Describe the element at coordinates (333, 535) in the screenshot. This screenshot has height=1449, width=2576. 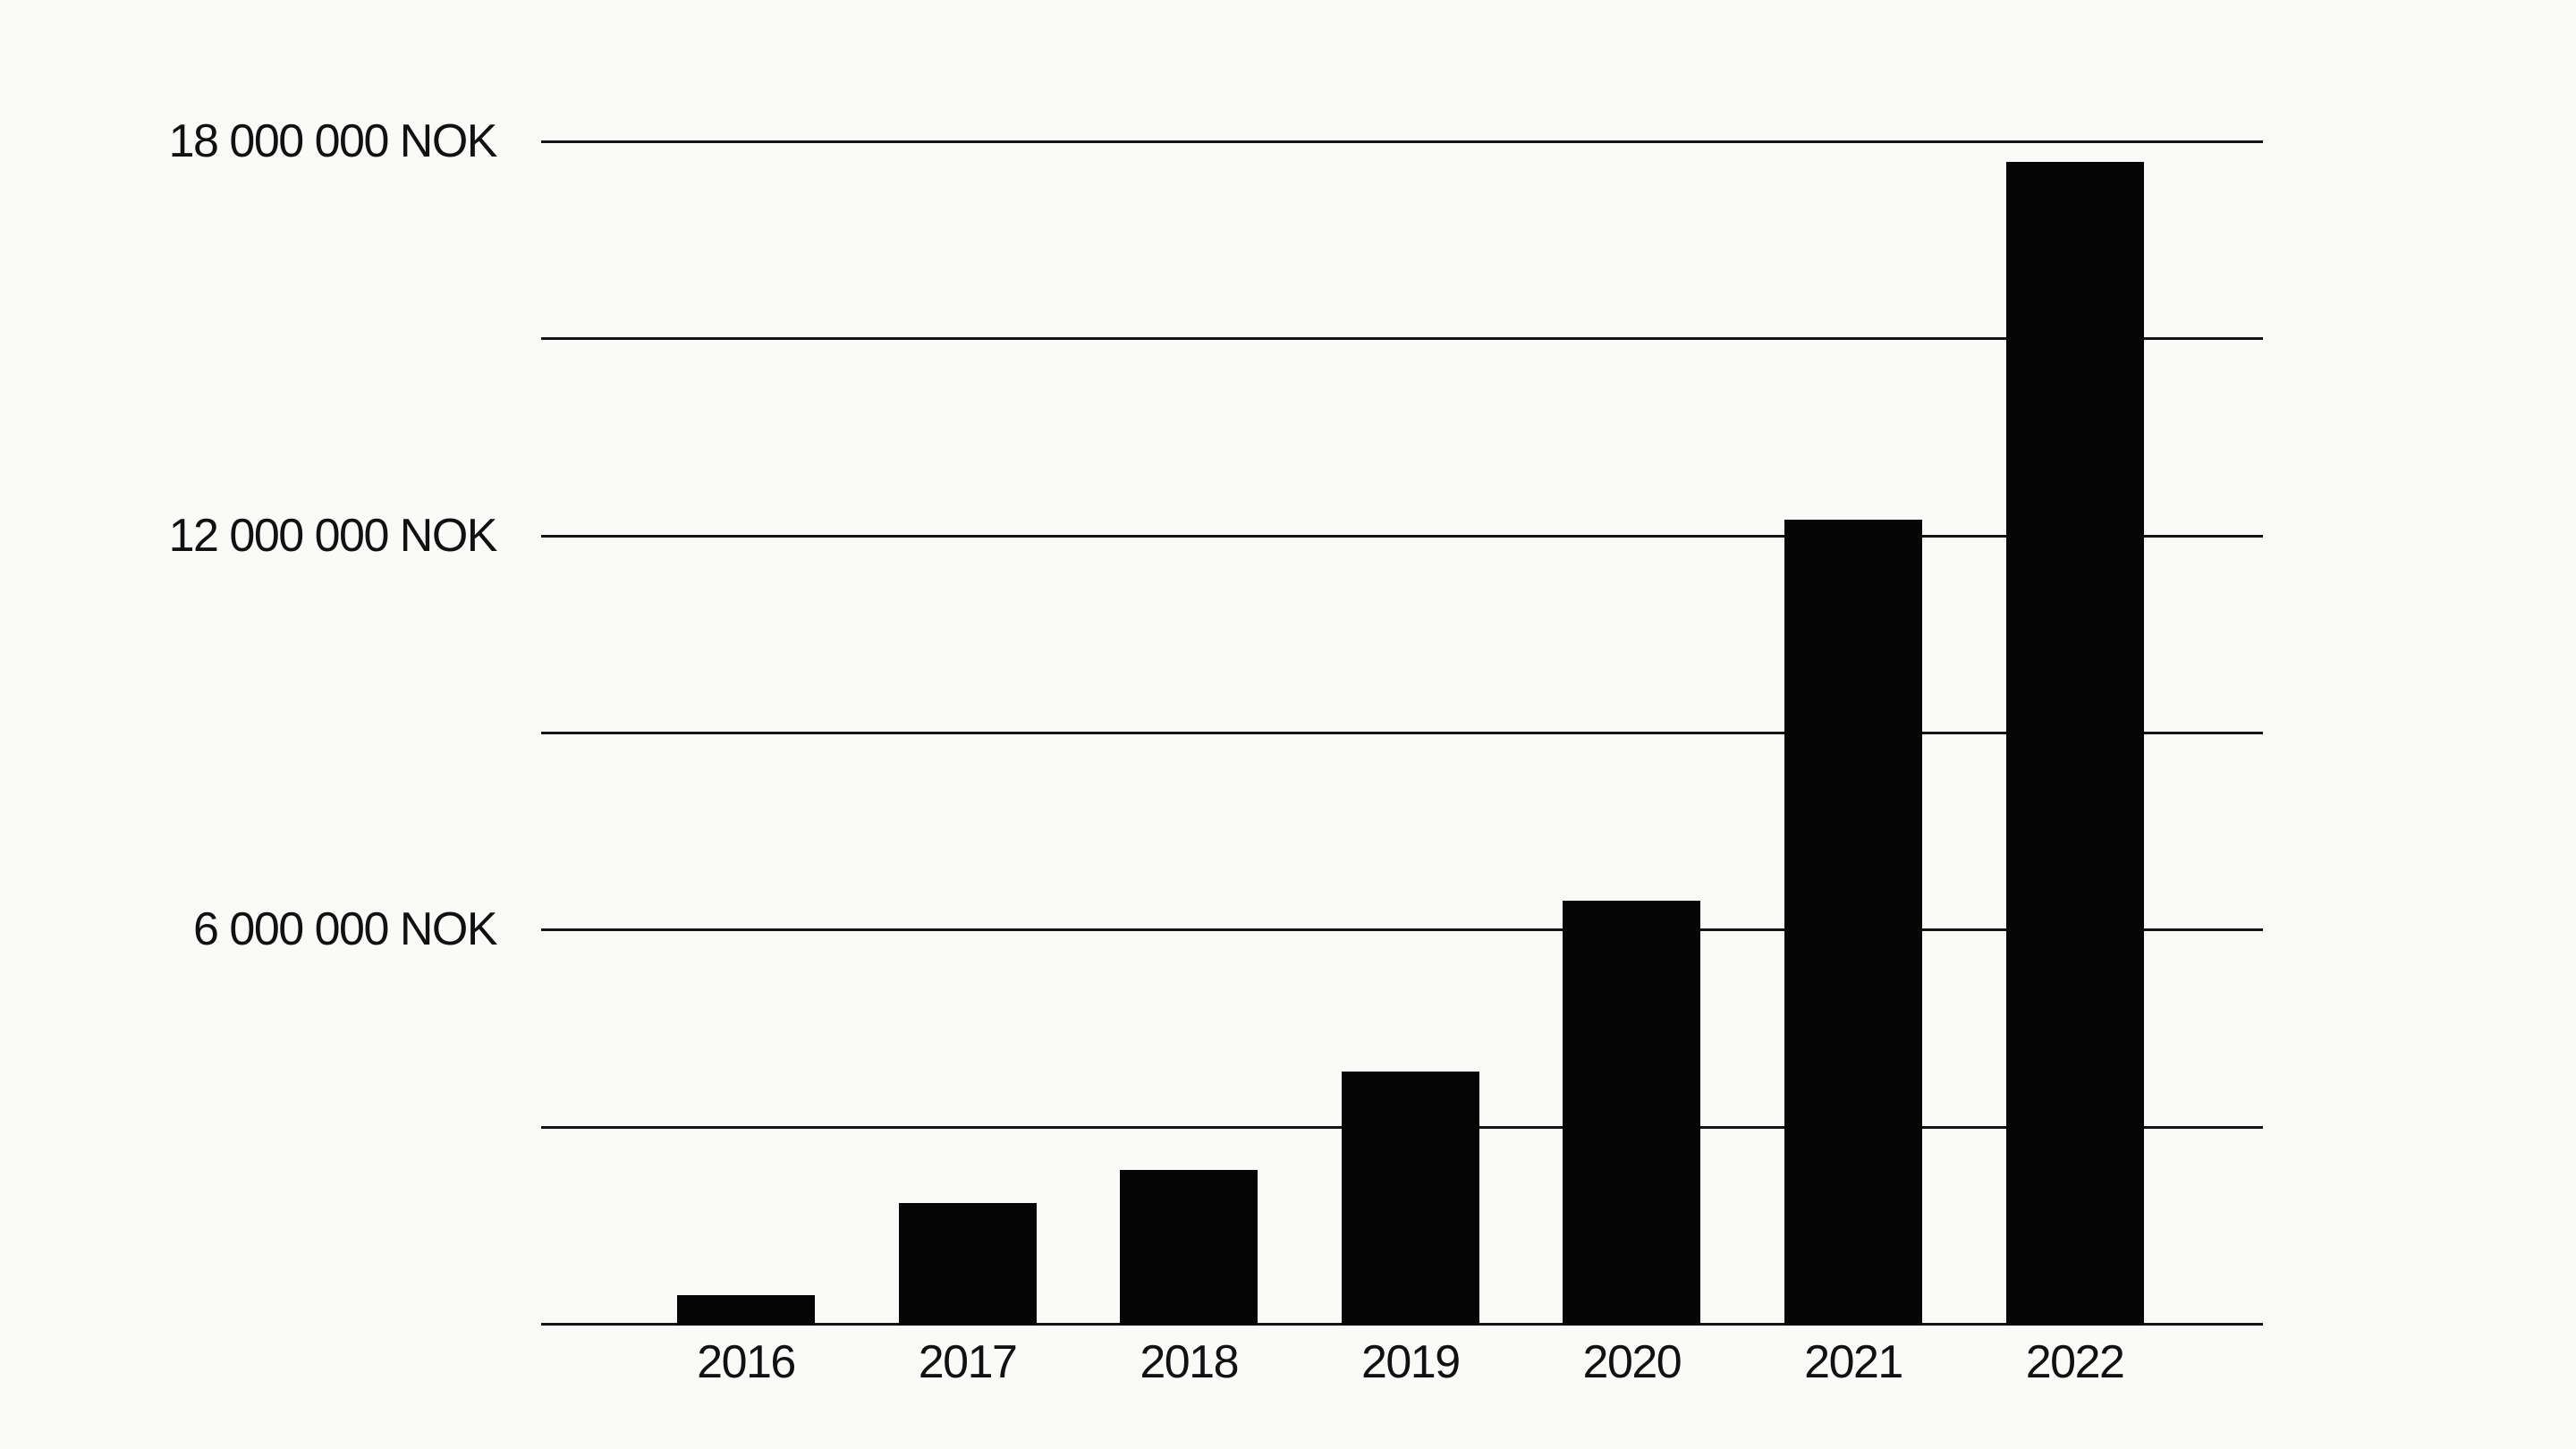
I see `y-tick-label-12m: 12 000 000 NOK` at that location.